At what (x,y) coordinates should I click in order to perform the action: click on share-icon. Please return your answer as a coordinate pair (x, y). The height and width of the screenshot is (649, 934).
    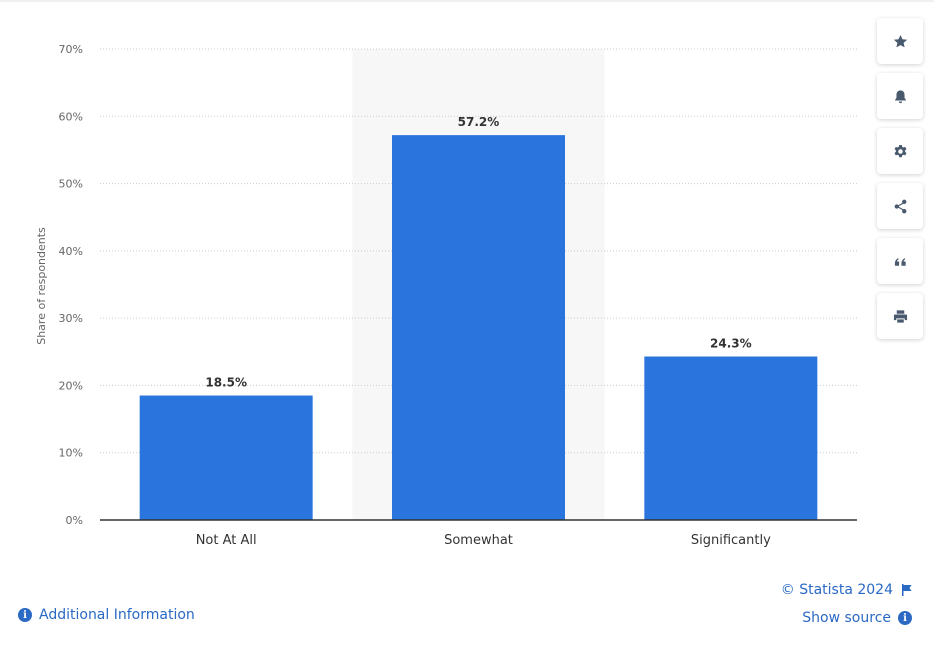
    Looking at the image, I should click on (900, 206).